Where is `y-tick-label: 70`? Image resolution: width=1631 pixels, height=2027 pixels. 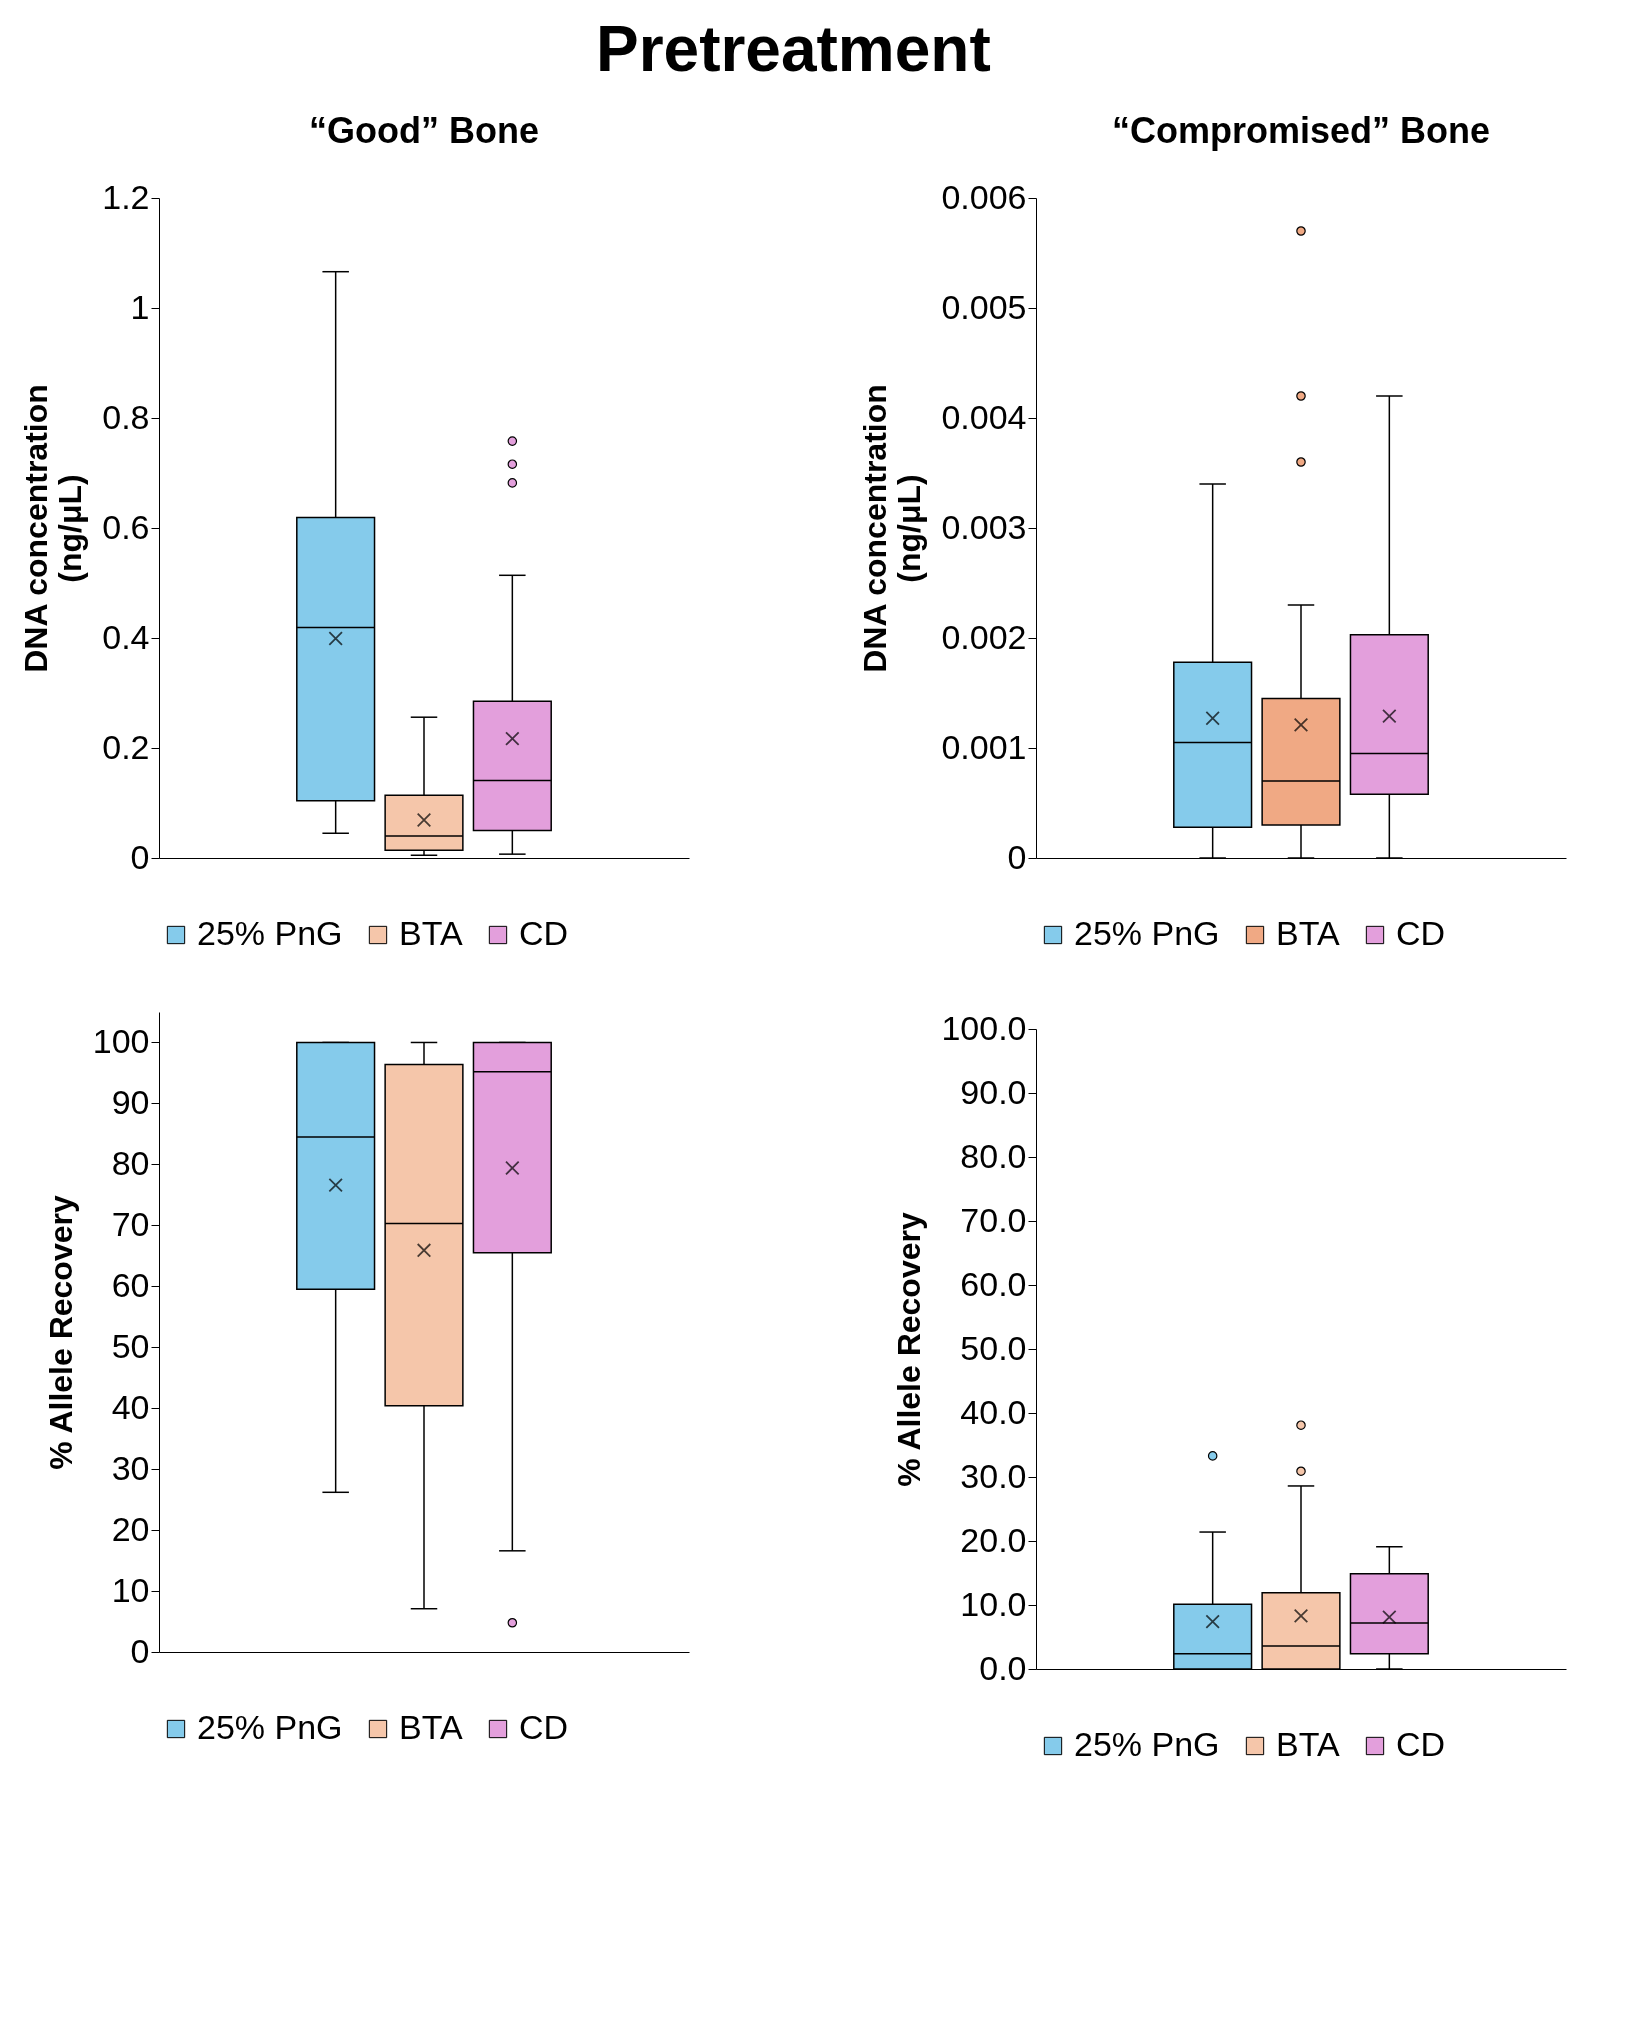
y-tick-label: 70 is located at coordinates (130, 1223).